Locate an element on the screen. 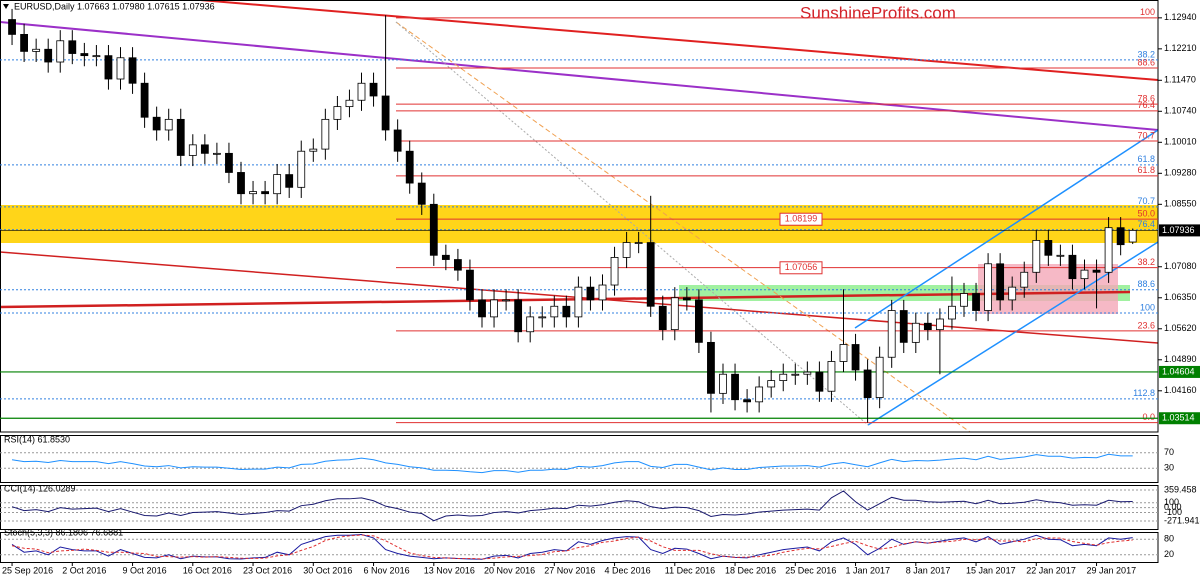  y-tick-label: 1.11470 is located at coordinates (1180, 80).